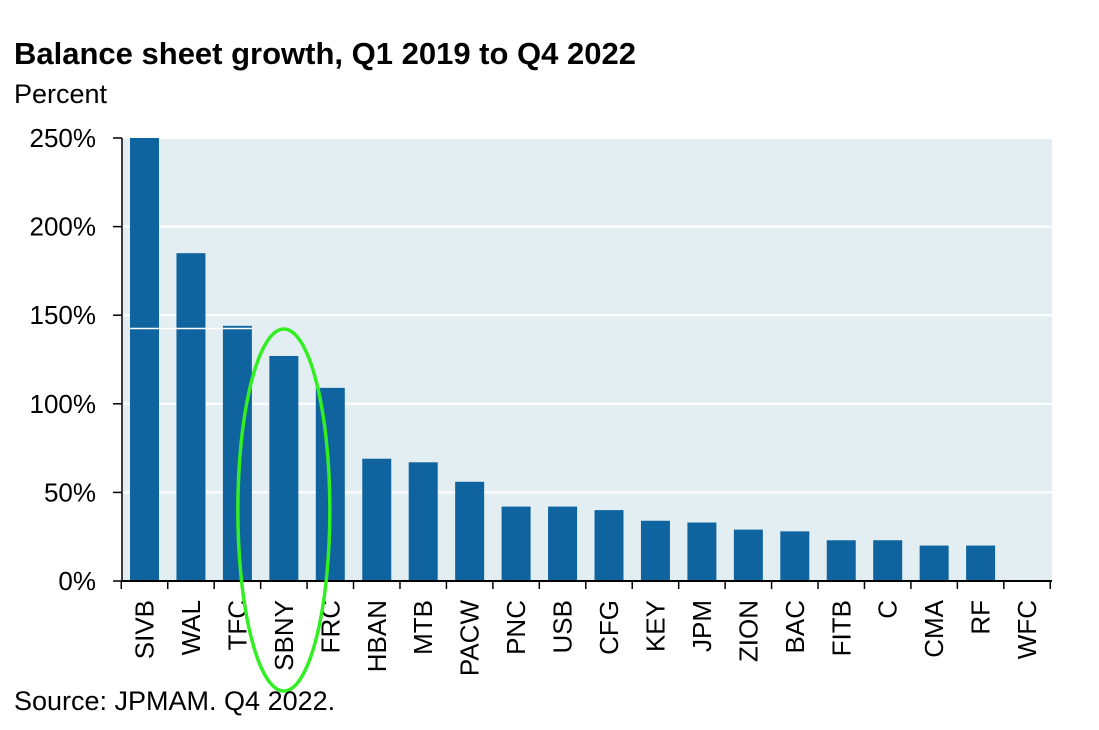 Image resolution: width=1099 pixels, height=730 pixels. Describe the element at coordinates (423, 521) in the screenshot. I see `bar-mtb` at that location.